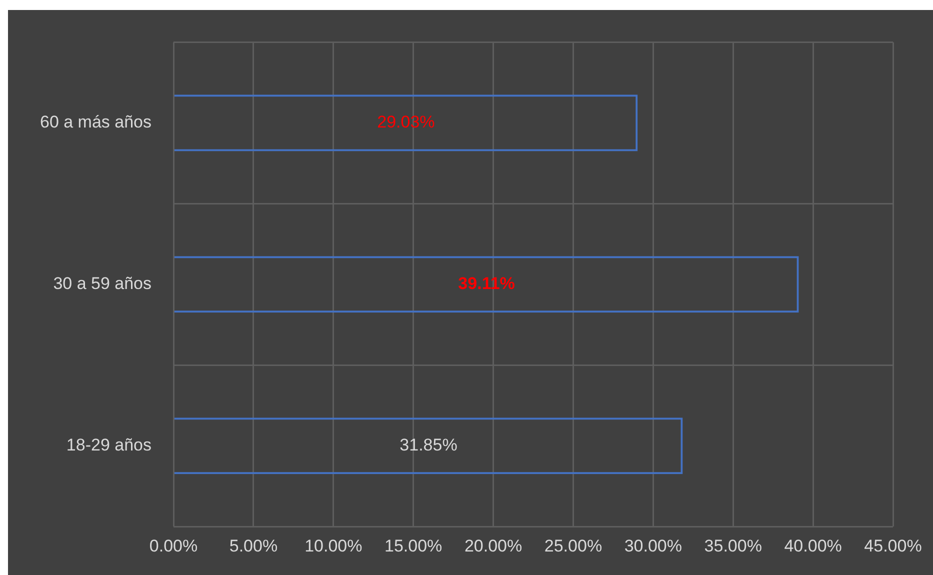 This screenshot has height=575, width=933. Describe the element at coordinates (406, 122) in the screenshot. I see `data-label: 29.03%` at that location.